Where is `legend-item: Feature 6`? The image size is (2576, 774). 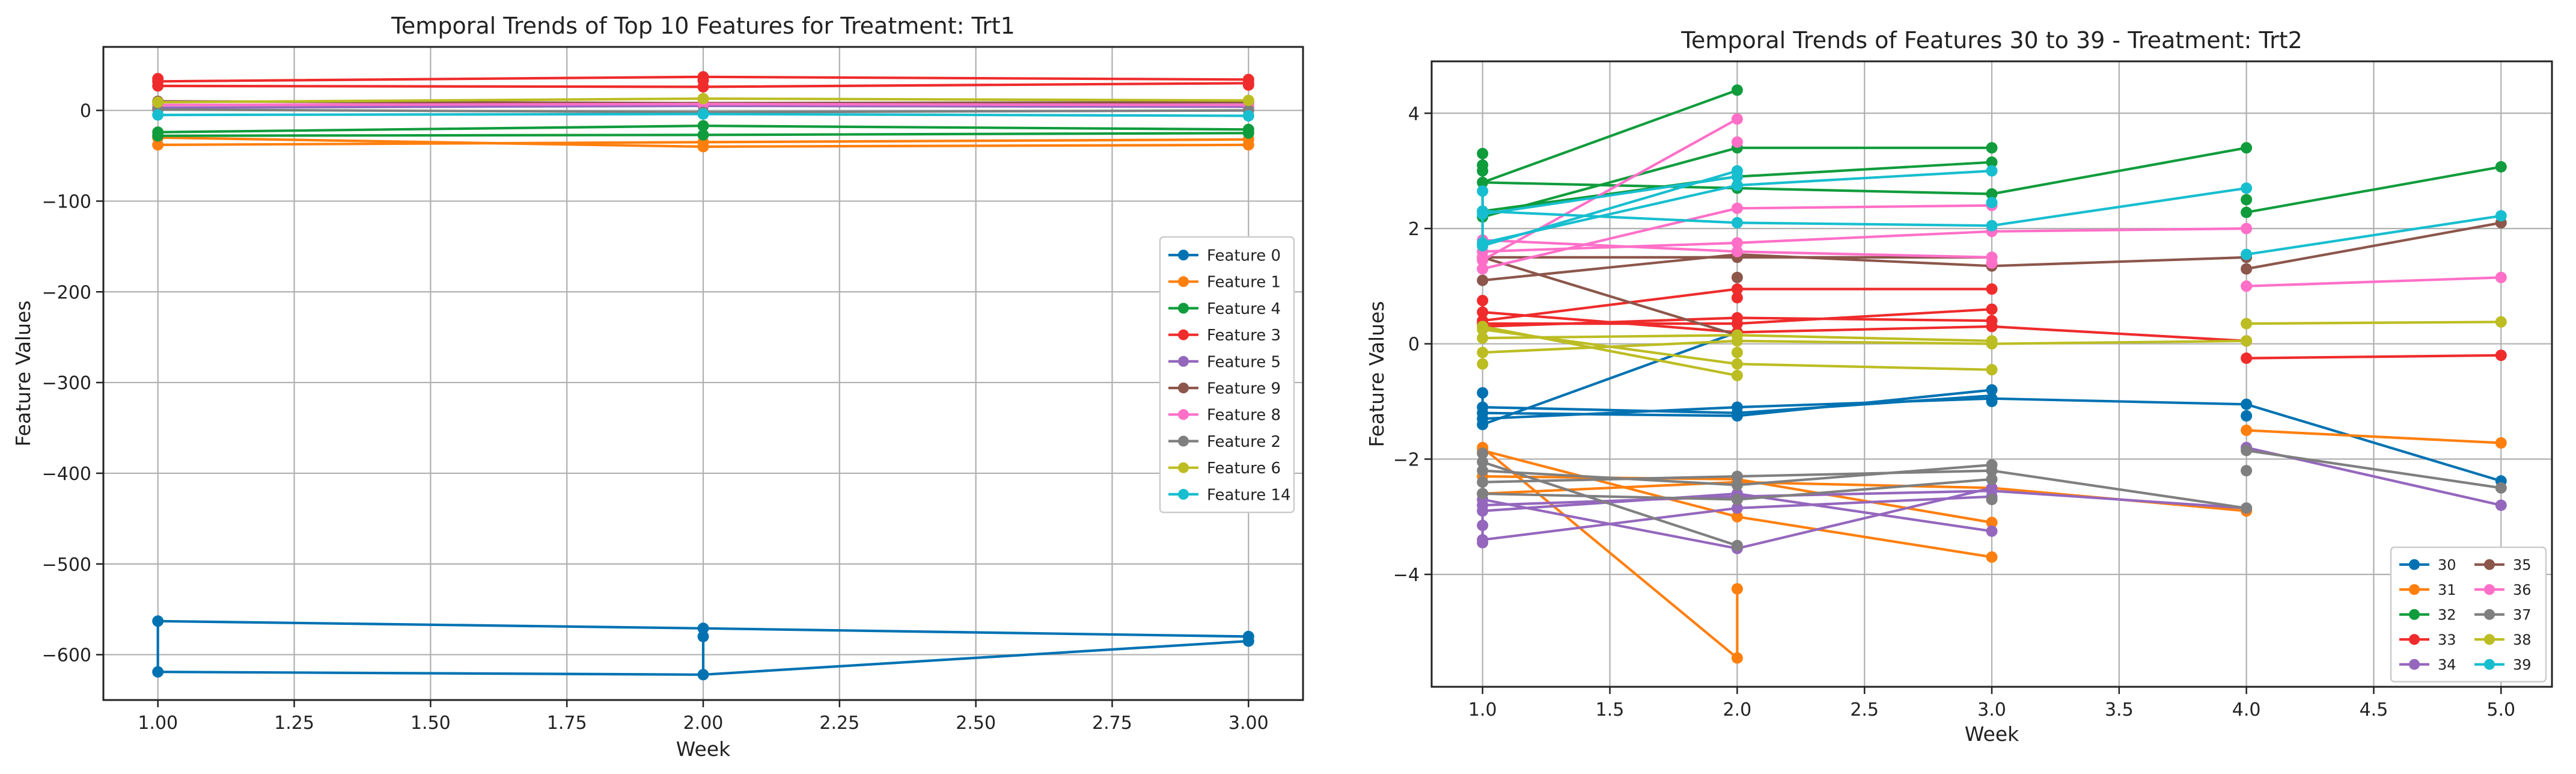 legend-item: Feature 6 is located at coordinates (1224, 468).